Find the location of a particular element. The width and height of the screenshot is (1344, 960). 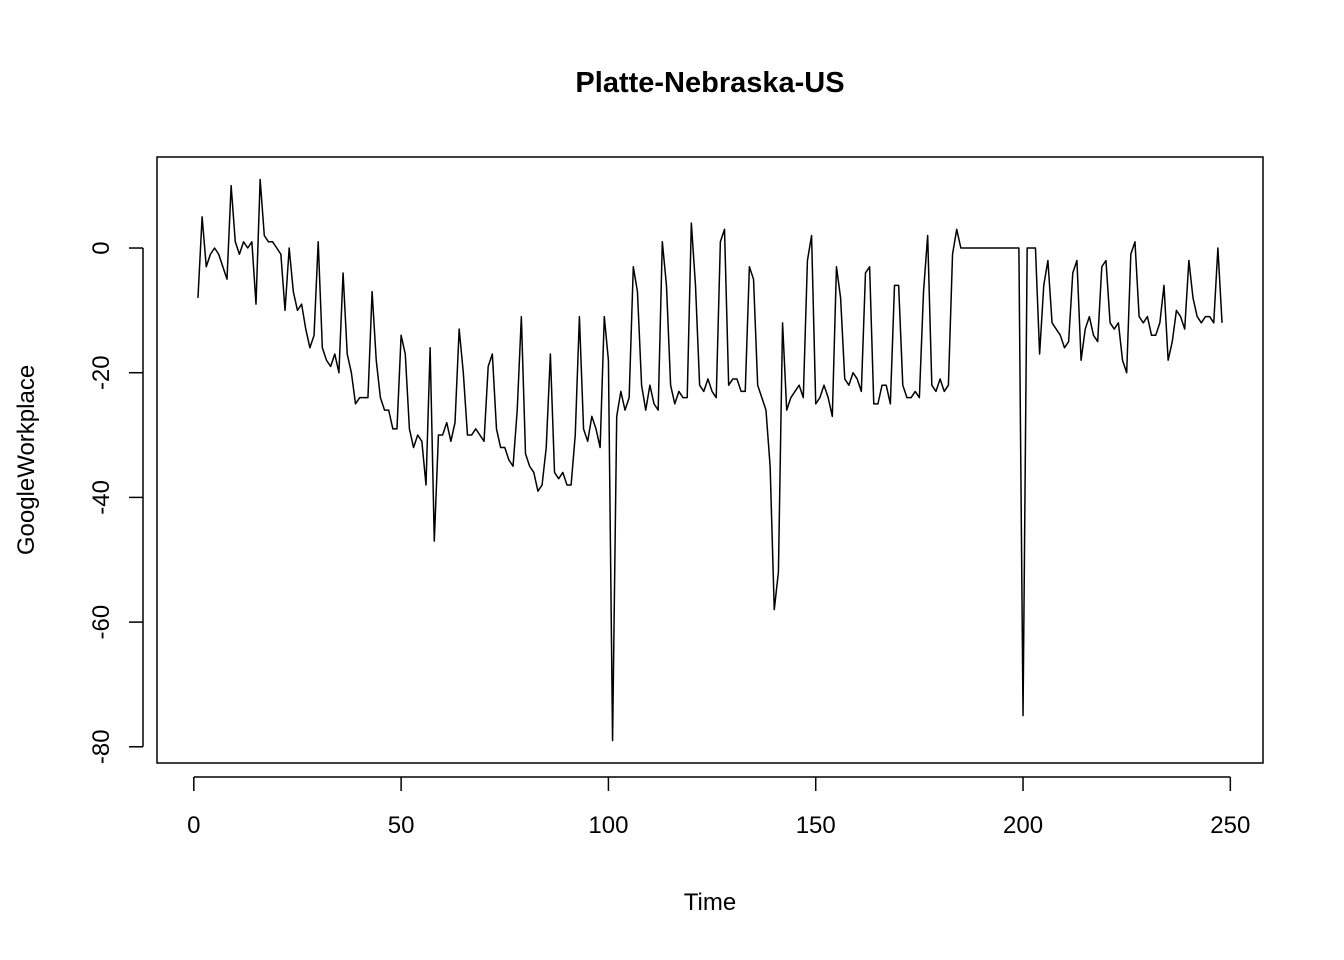

x-tick-label: 200 is located at coordinates (1023, 825).